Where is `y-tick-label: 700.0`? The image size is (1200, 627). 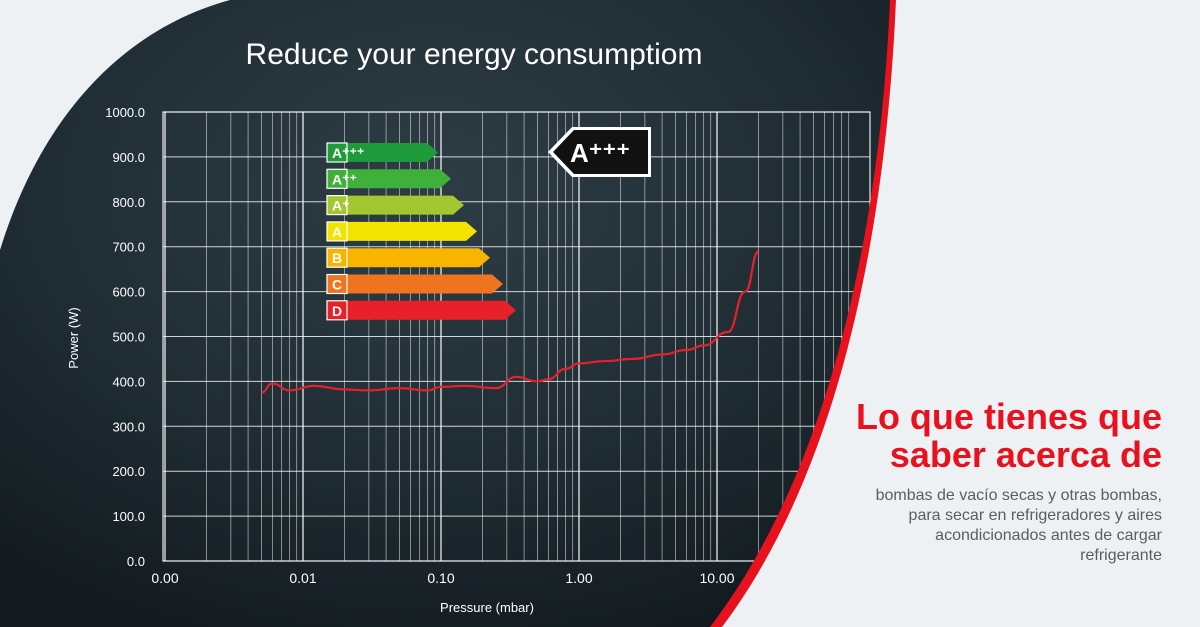
y-tick-label: 700.0 is located at coordinates (128, 247).